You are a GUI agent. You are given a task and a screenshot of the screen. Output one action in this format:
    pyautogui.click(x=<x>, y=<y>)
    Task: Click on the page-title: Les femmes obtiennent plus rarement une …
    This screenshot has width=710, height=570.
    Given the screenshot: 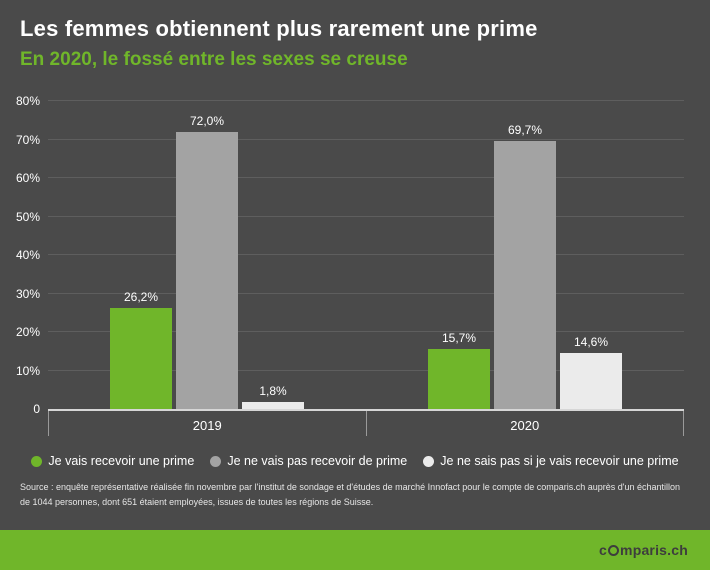 What is the action you would take?
    pyautogui.click(x=279, y=28)
    